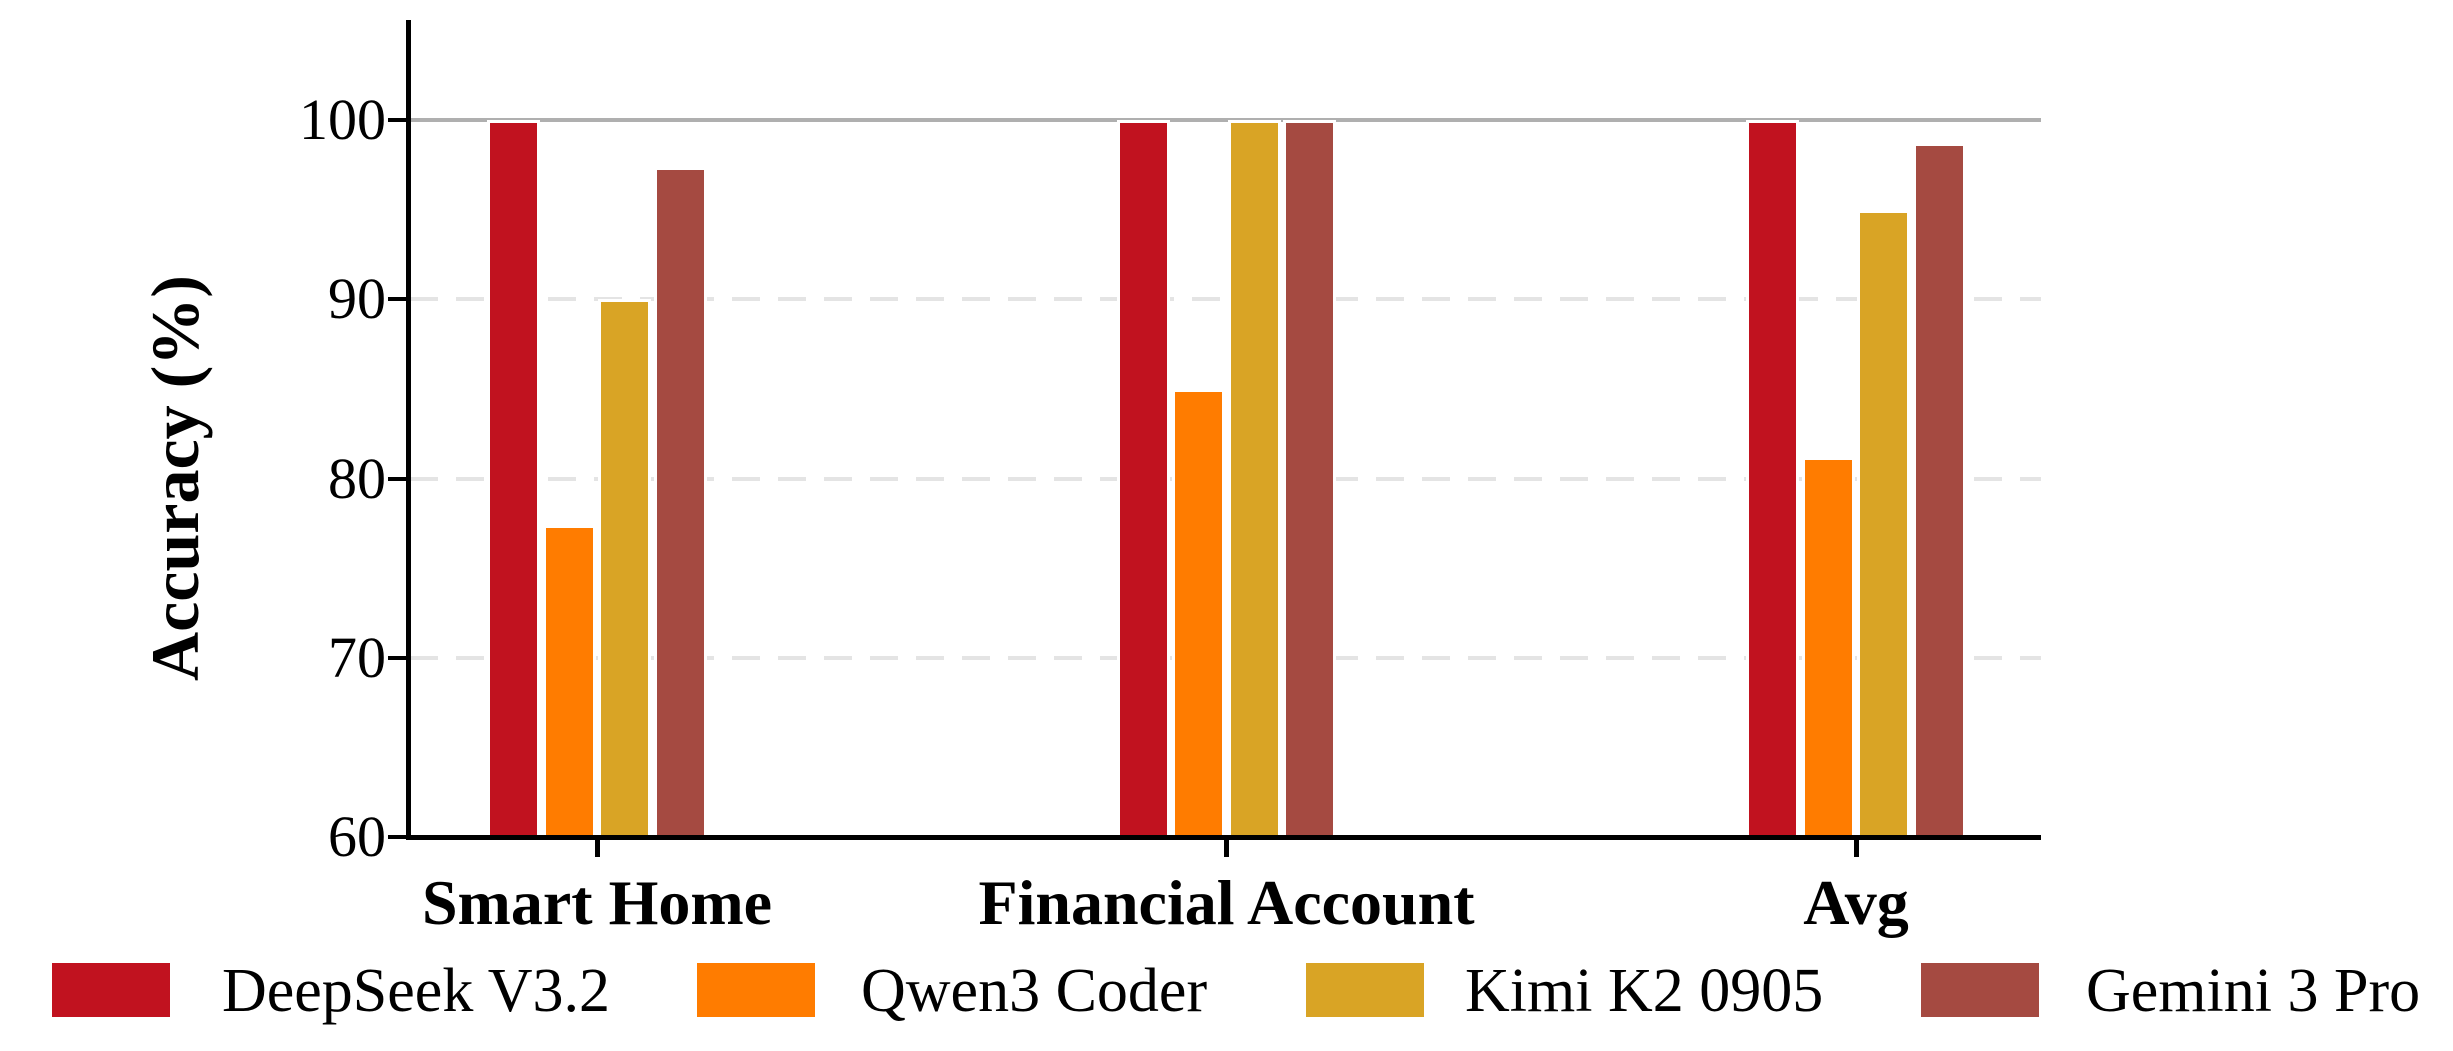  I want to click on y-tick-label-60: 60, so click(357, 836).